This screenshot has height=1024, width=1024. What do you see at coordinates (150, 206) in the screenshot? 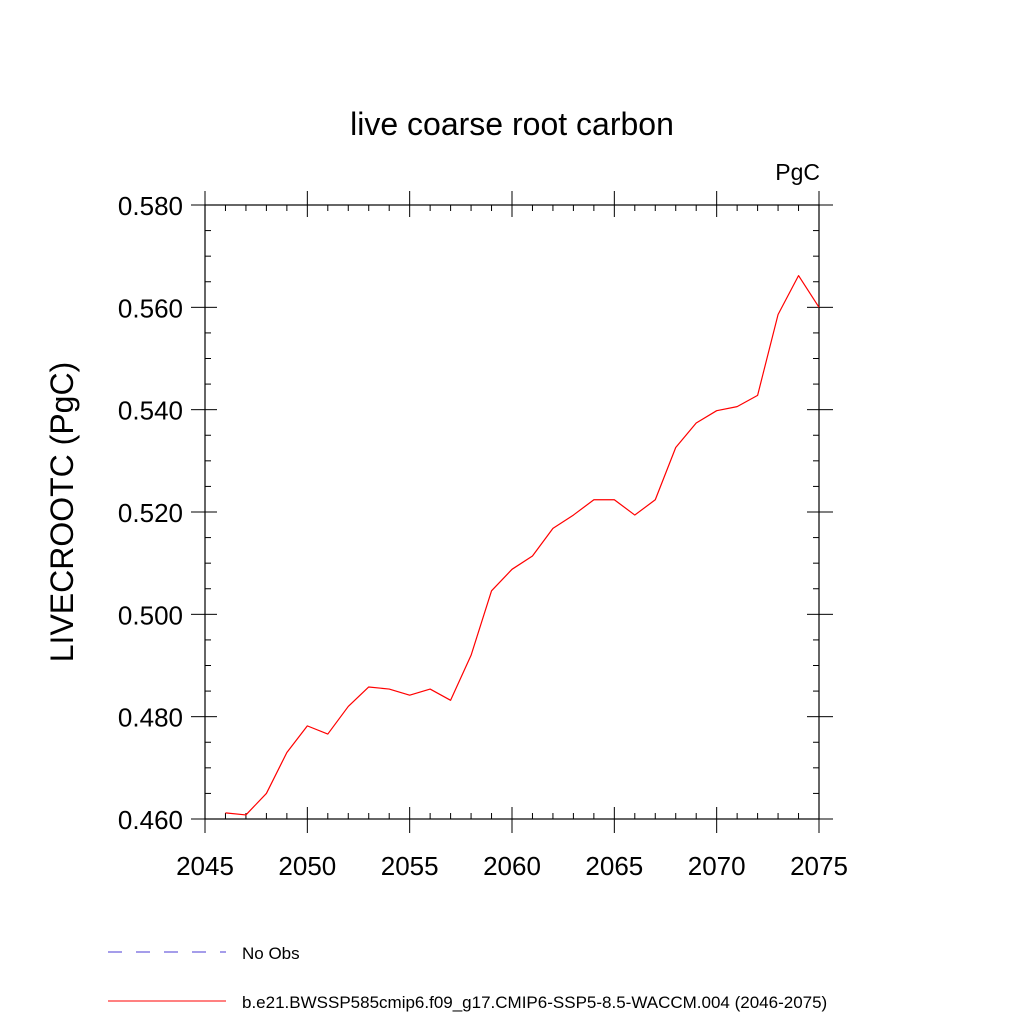
I see `y-tick-label: 0.580` at bounding box center [150, 206].